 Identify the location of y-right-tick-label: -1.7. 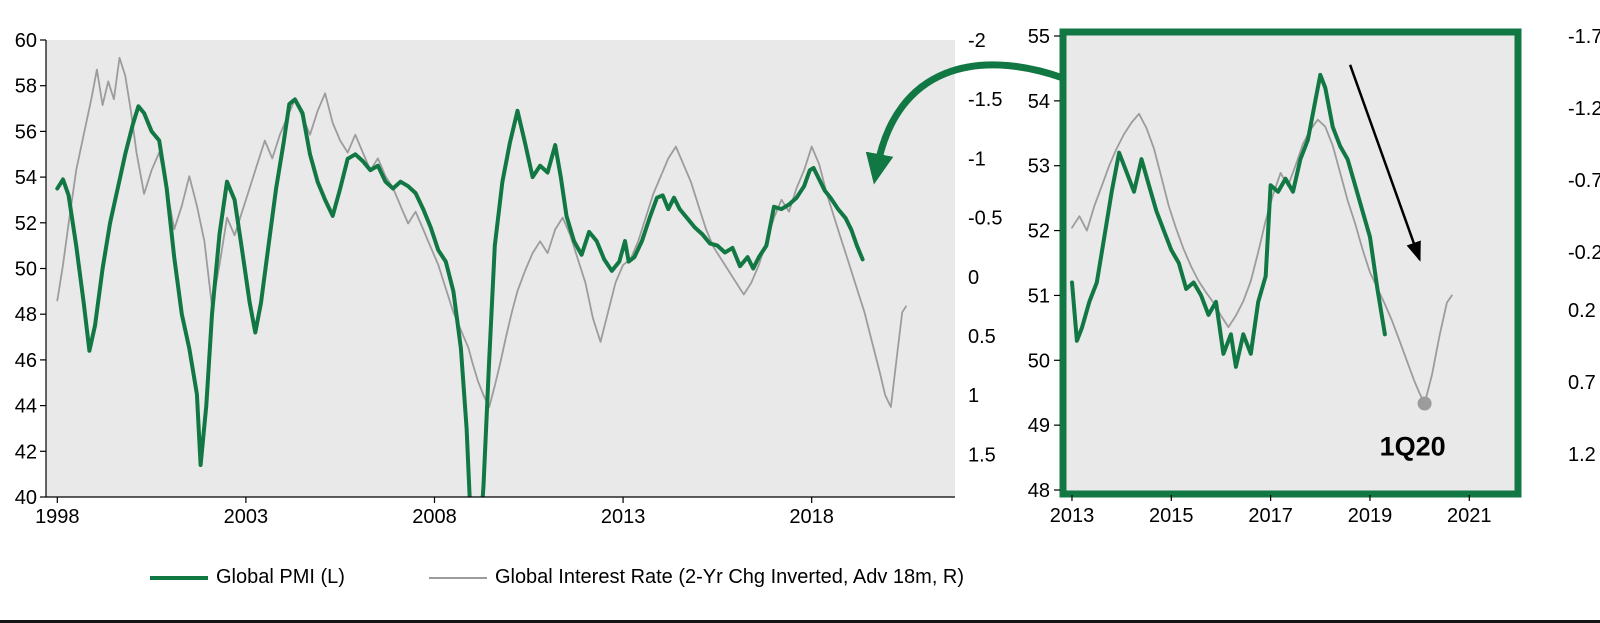
(1584, 37).